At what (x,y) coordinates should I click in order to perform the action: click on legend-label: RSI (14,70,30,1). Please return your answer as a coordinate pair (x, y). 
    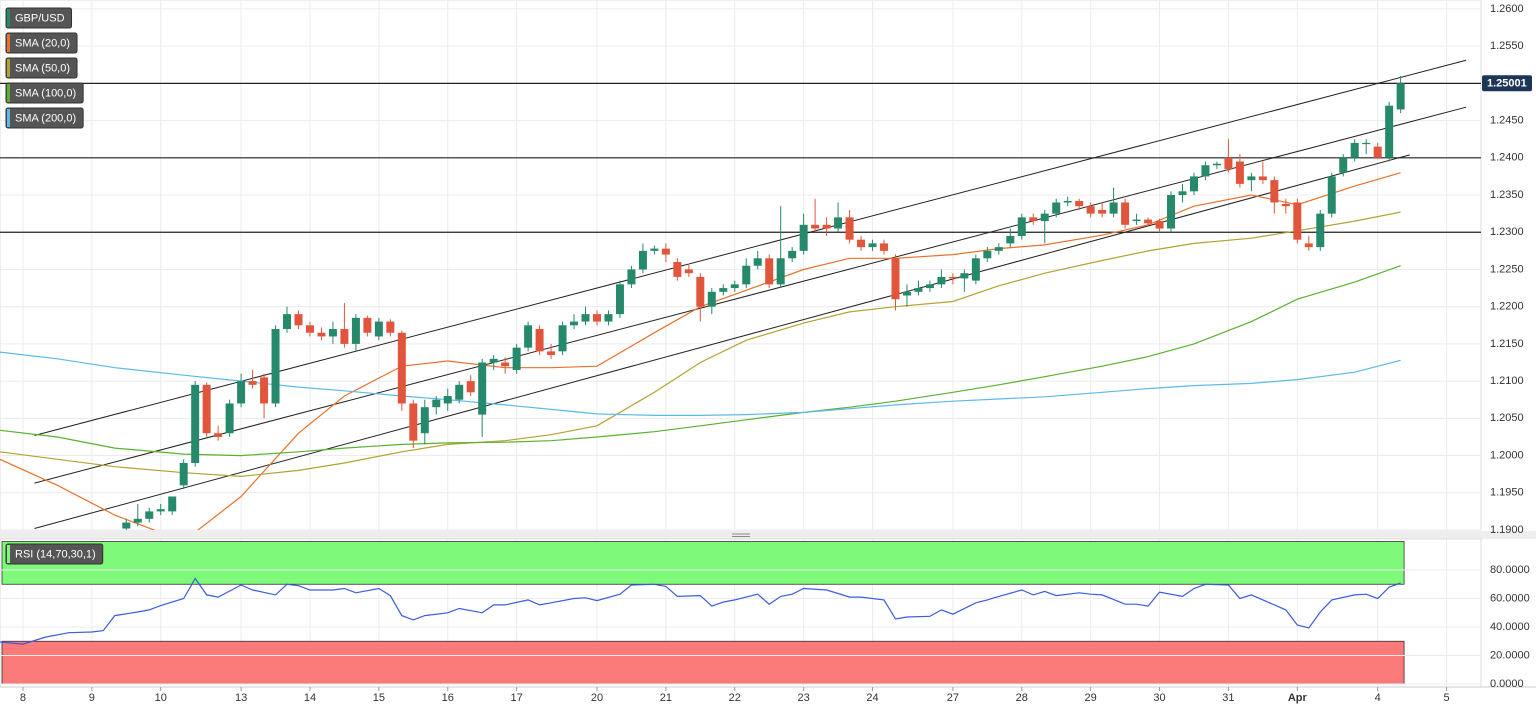
    Looking at the image, I should click on (55, 554).